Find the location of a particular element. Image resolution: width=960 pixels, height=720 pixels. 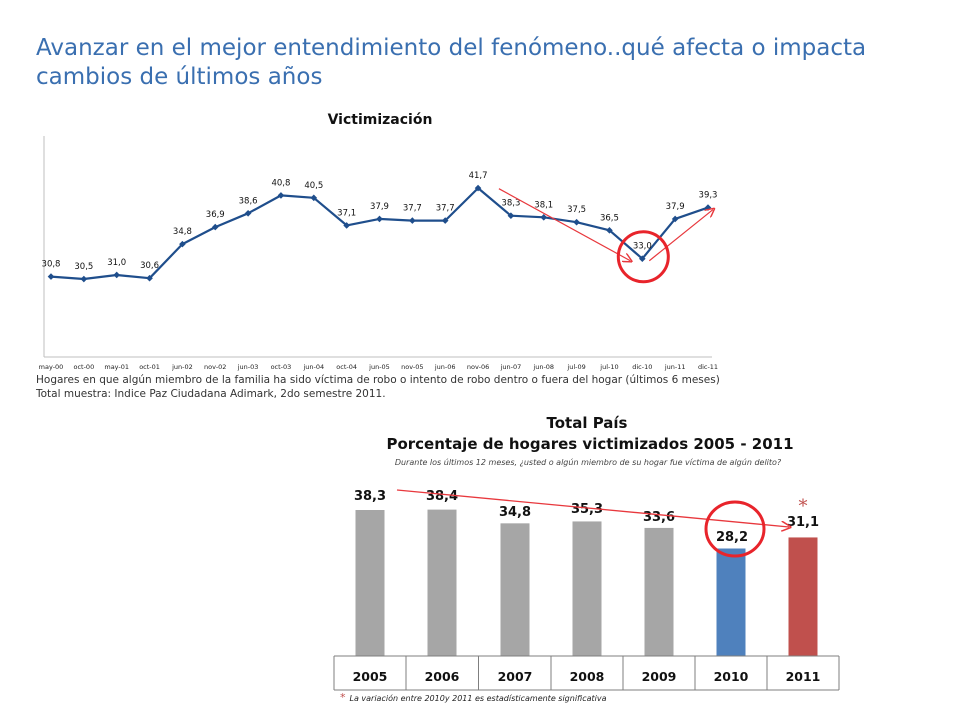

line-data-label-jul-10: 36,5 is located at coordinates (609, 218).